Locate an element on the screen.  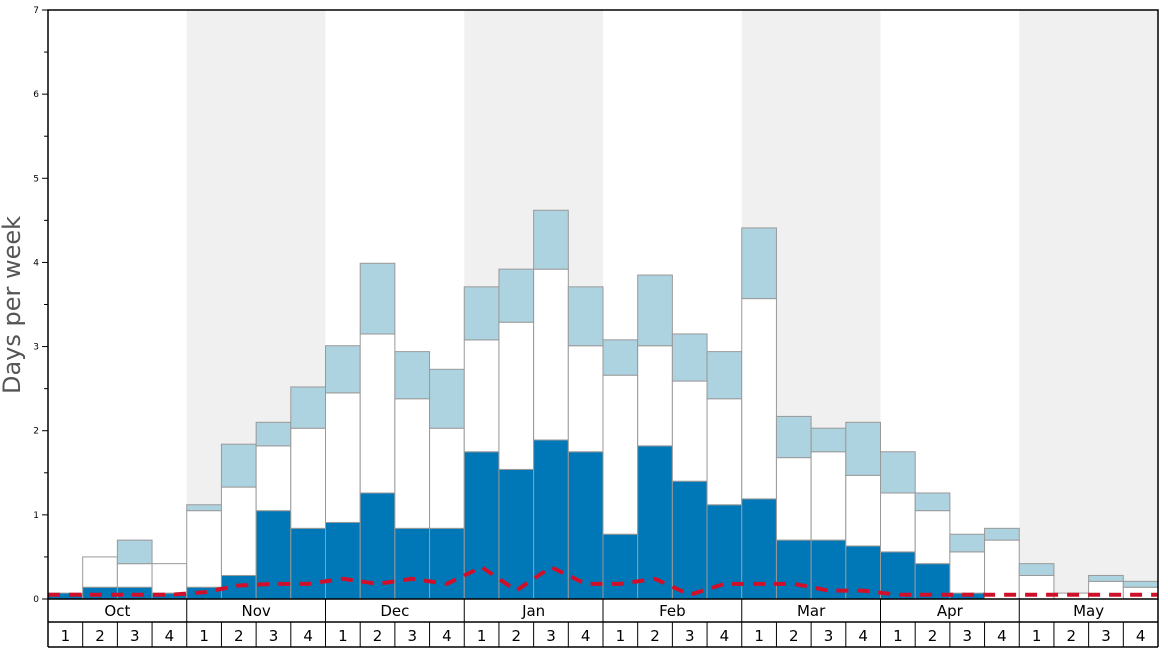
bar-light-apr-w1 is located at coordinates (898, 472).